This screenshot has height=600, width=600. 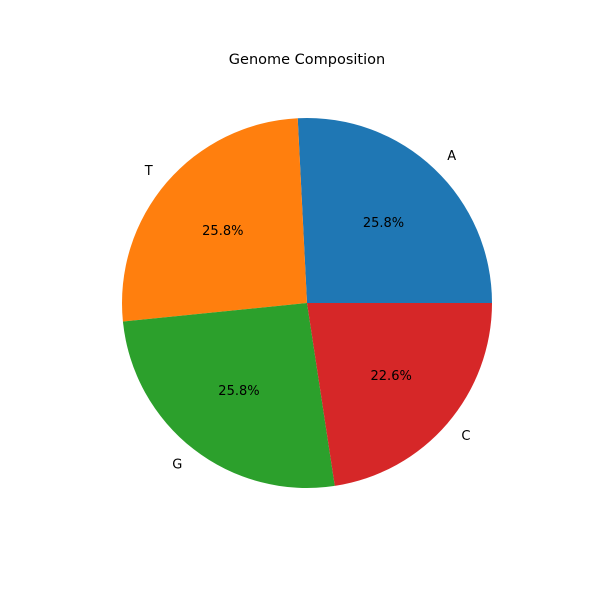 What do you see at coordinates (238, 391) in the screenshot?
I see `slice-percent-g: 25.8%` at bounding box center [238, 391].